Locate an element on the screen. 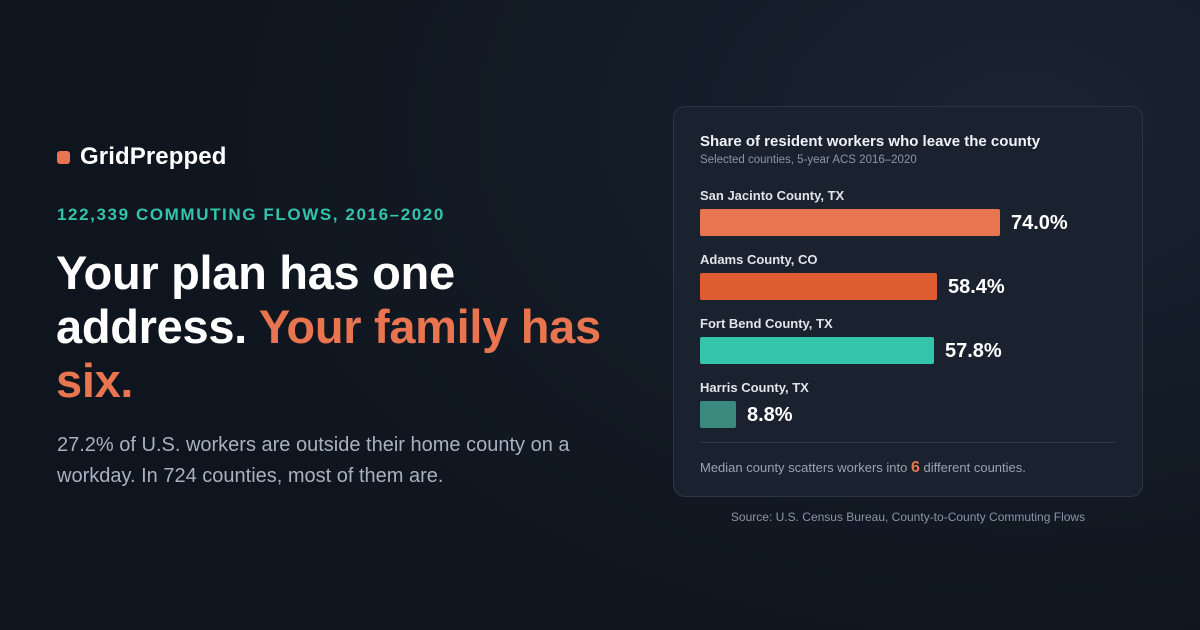 The height and width of the screenshot is (630, 1200). card-divider is located at coordinates (908, 442).